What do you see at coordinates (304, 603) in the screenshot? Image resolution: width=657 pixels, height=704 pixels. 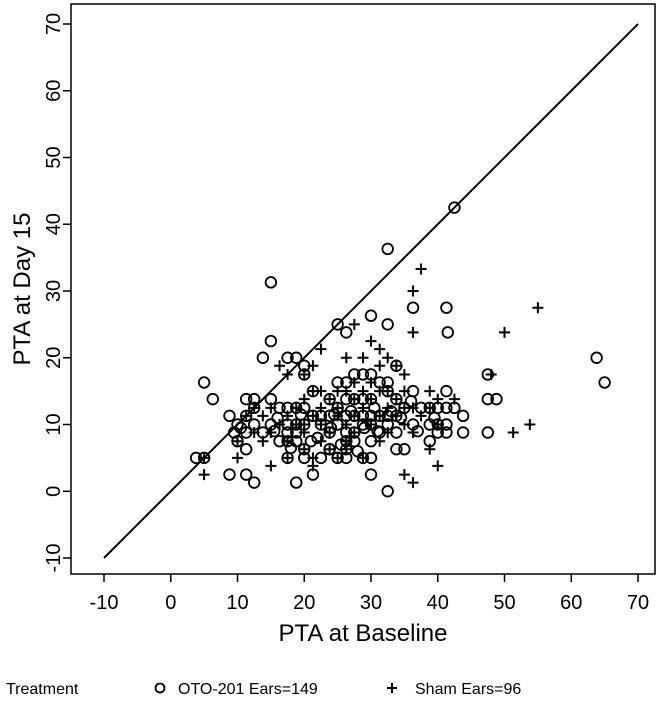 I see `x-tick-label: 20` at bounding box center [304, 603].